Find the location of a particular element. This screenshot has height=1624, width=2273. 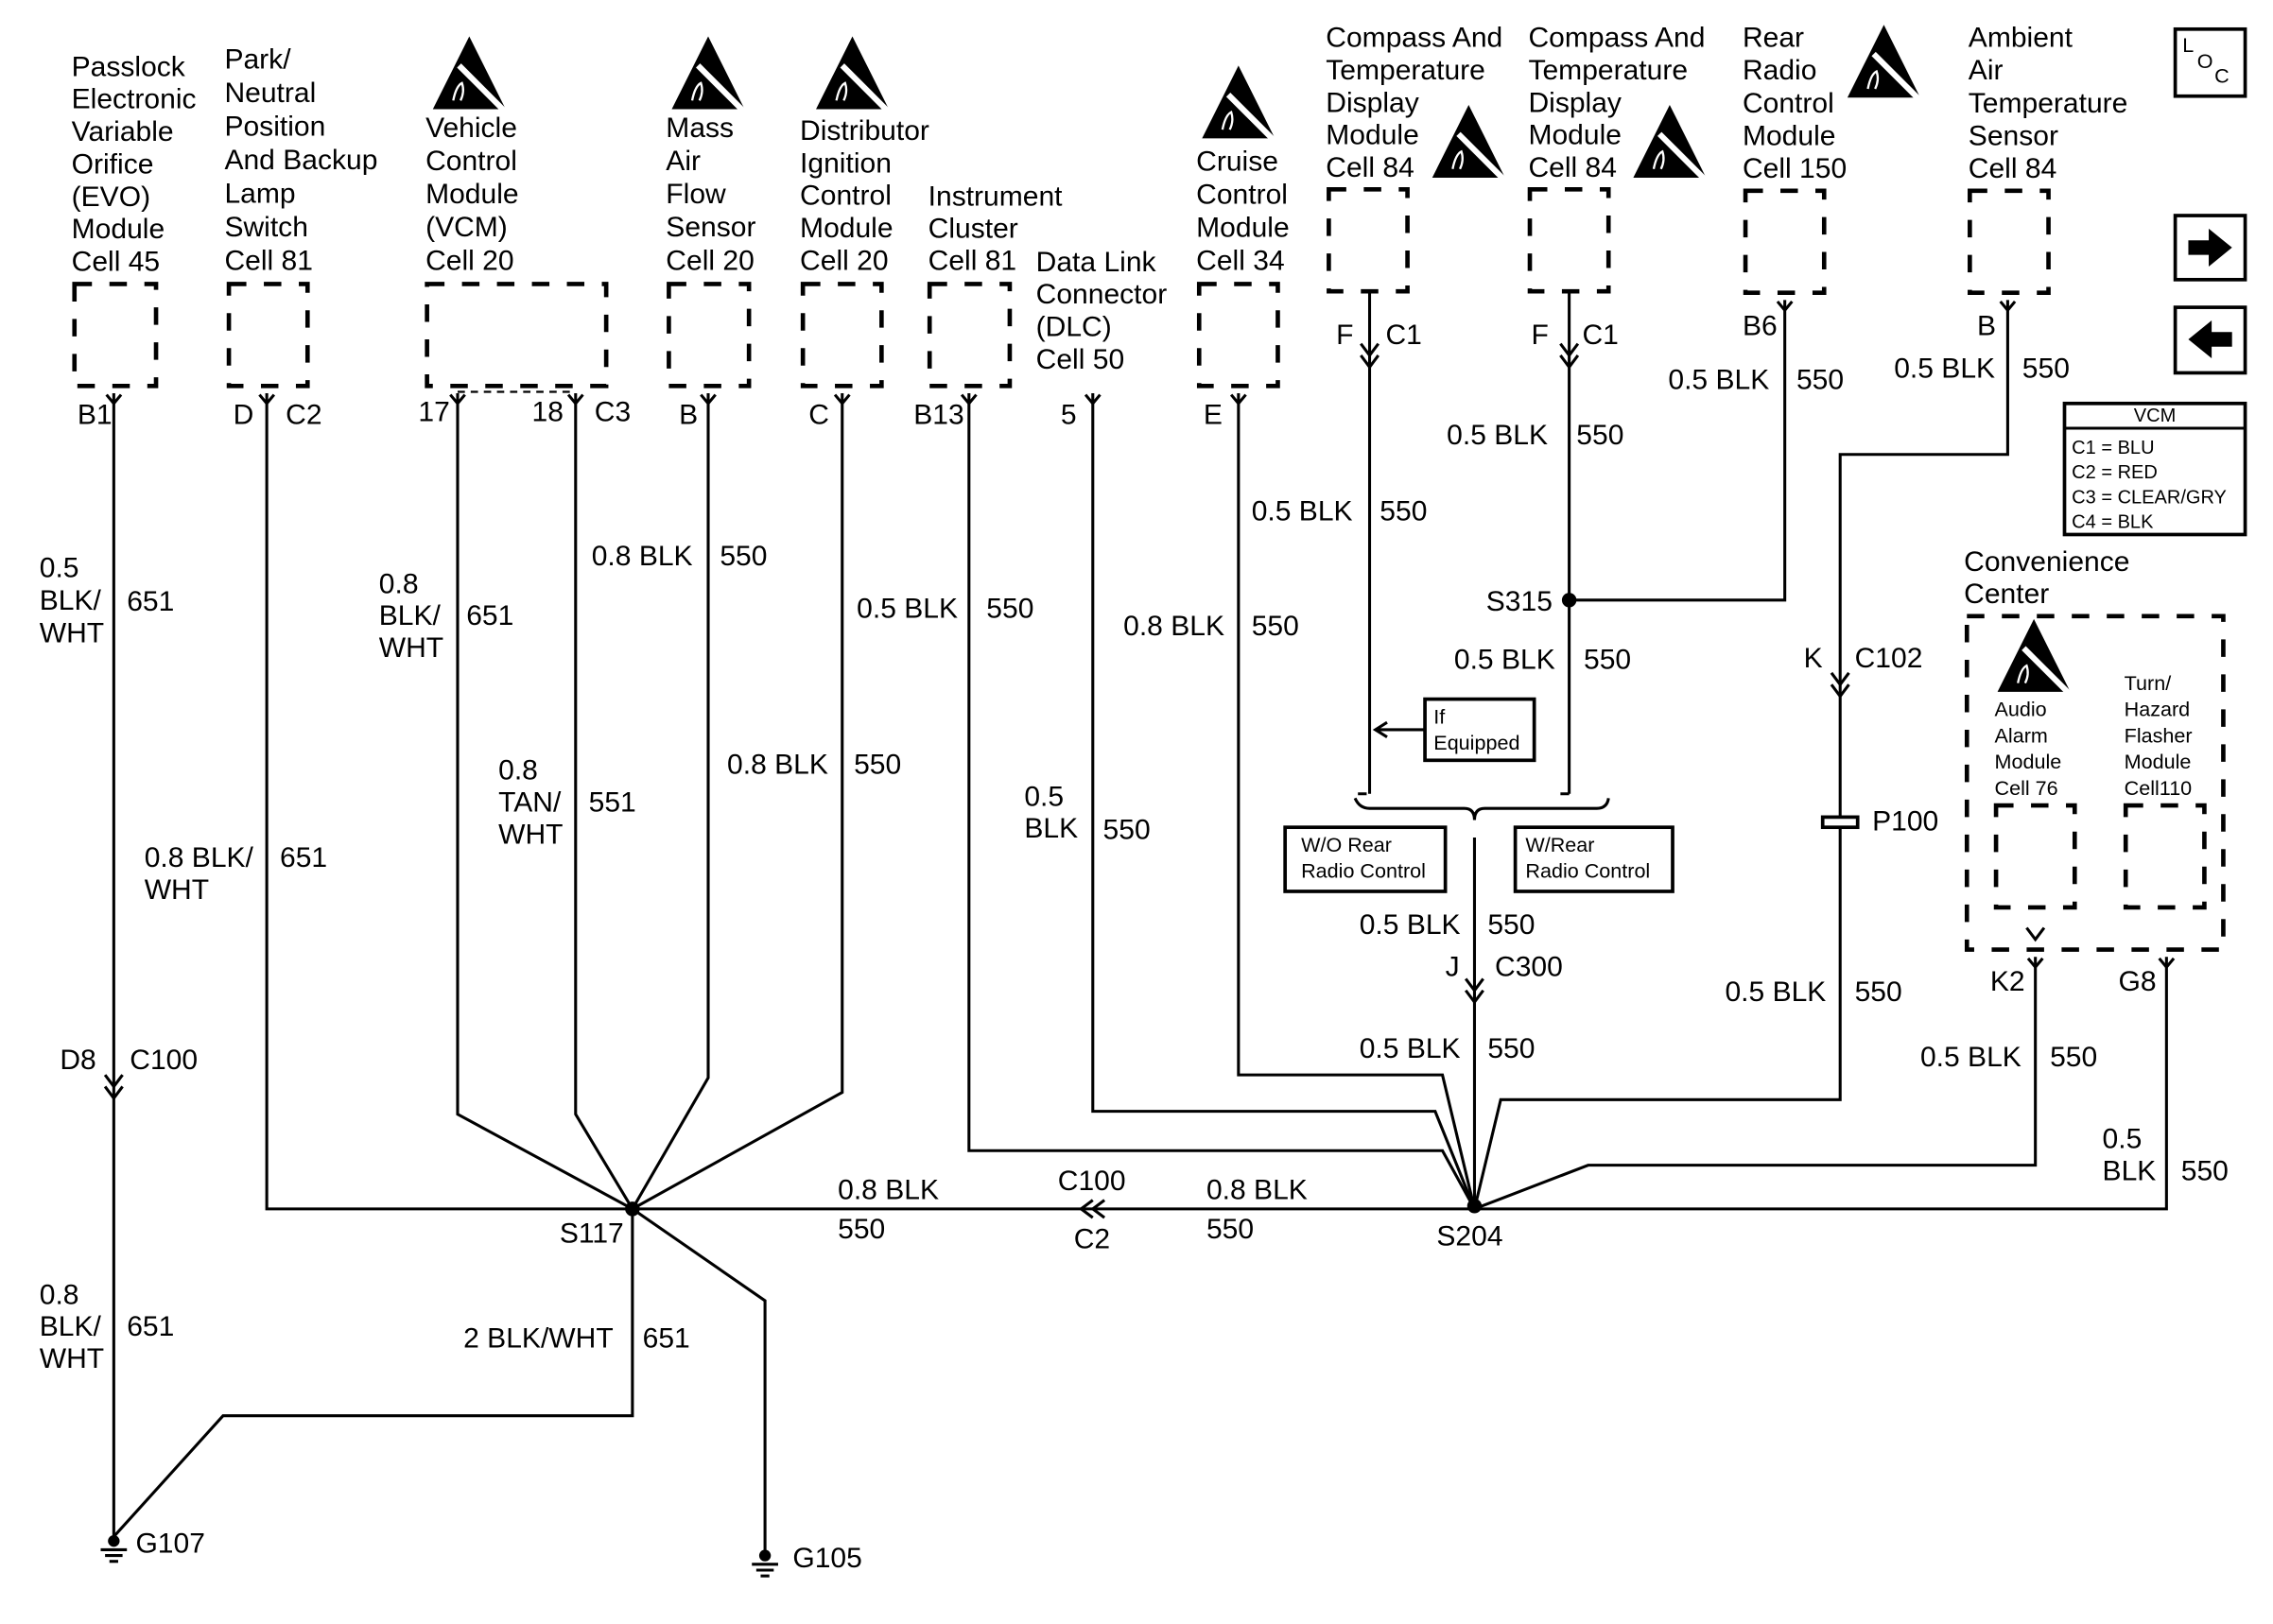

next-arrow-icon is located at coordinates (2210, 247).